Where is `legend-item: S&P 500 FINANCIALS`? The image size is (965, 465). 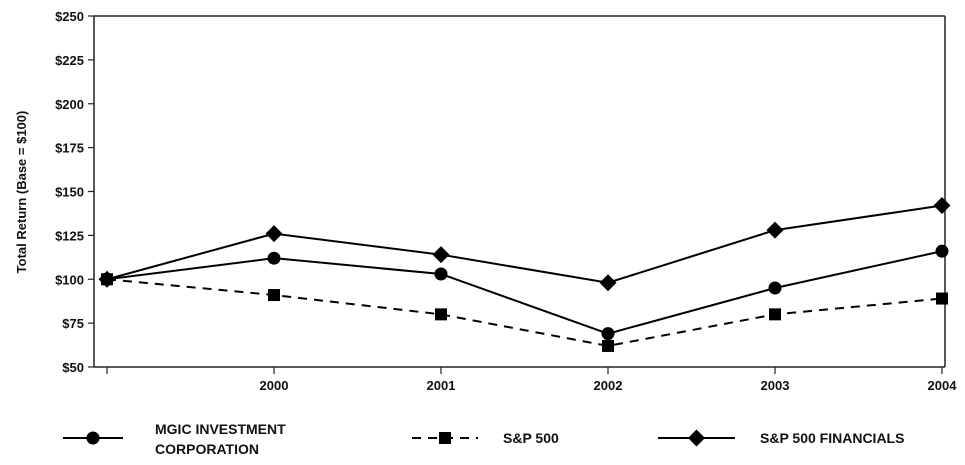 legend-item: S&P 500 FINANCIALS is located at coordinates (781, 438).